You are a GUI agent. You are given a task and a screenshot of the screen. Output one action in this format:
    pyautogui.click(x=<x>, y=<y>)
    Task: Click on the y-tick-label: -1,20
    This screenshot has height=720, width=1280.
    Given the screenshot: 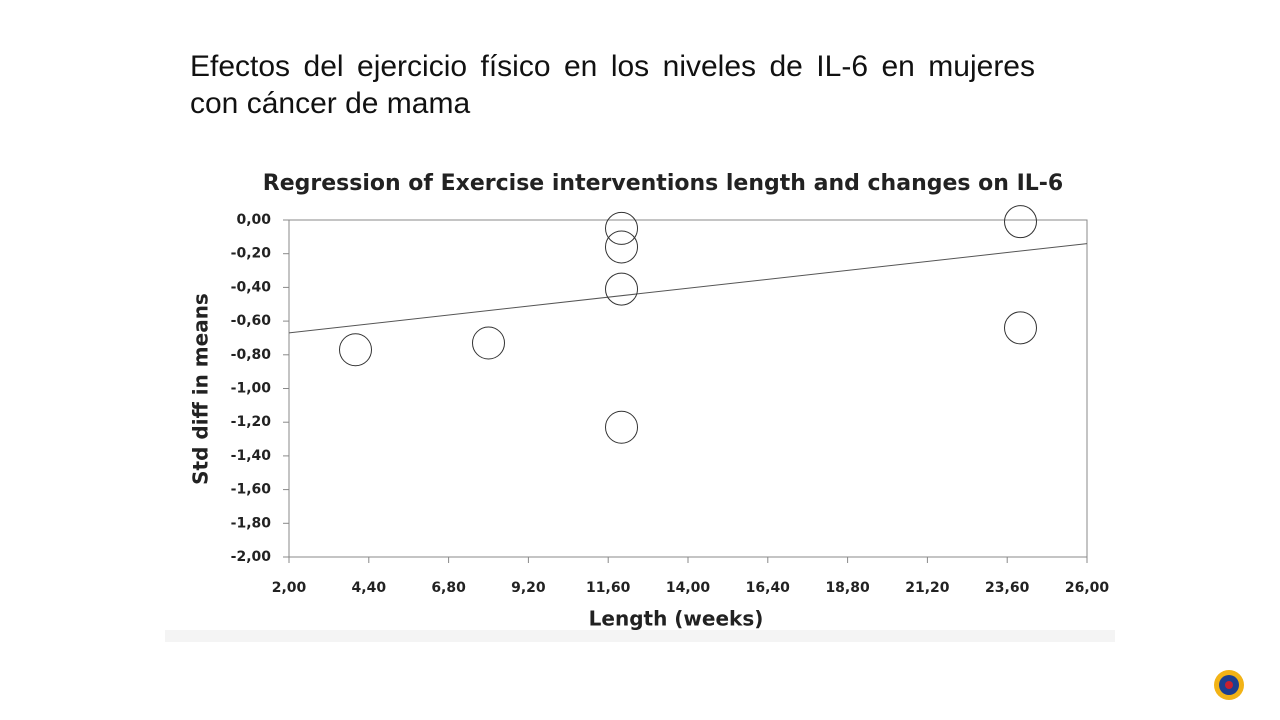 What is the action you would take?
    pyautogui.click(x=251, y=422)
    